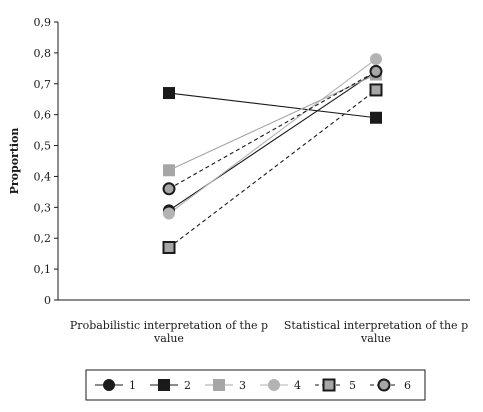 Image resolution: width=483 pixels, height=412 pixels. What do you see at coordinates (47, 300) in the screenshot?
I see `y-tick-label: 0` at bounding box center [47, 300].